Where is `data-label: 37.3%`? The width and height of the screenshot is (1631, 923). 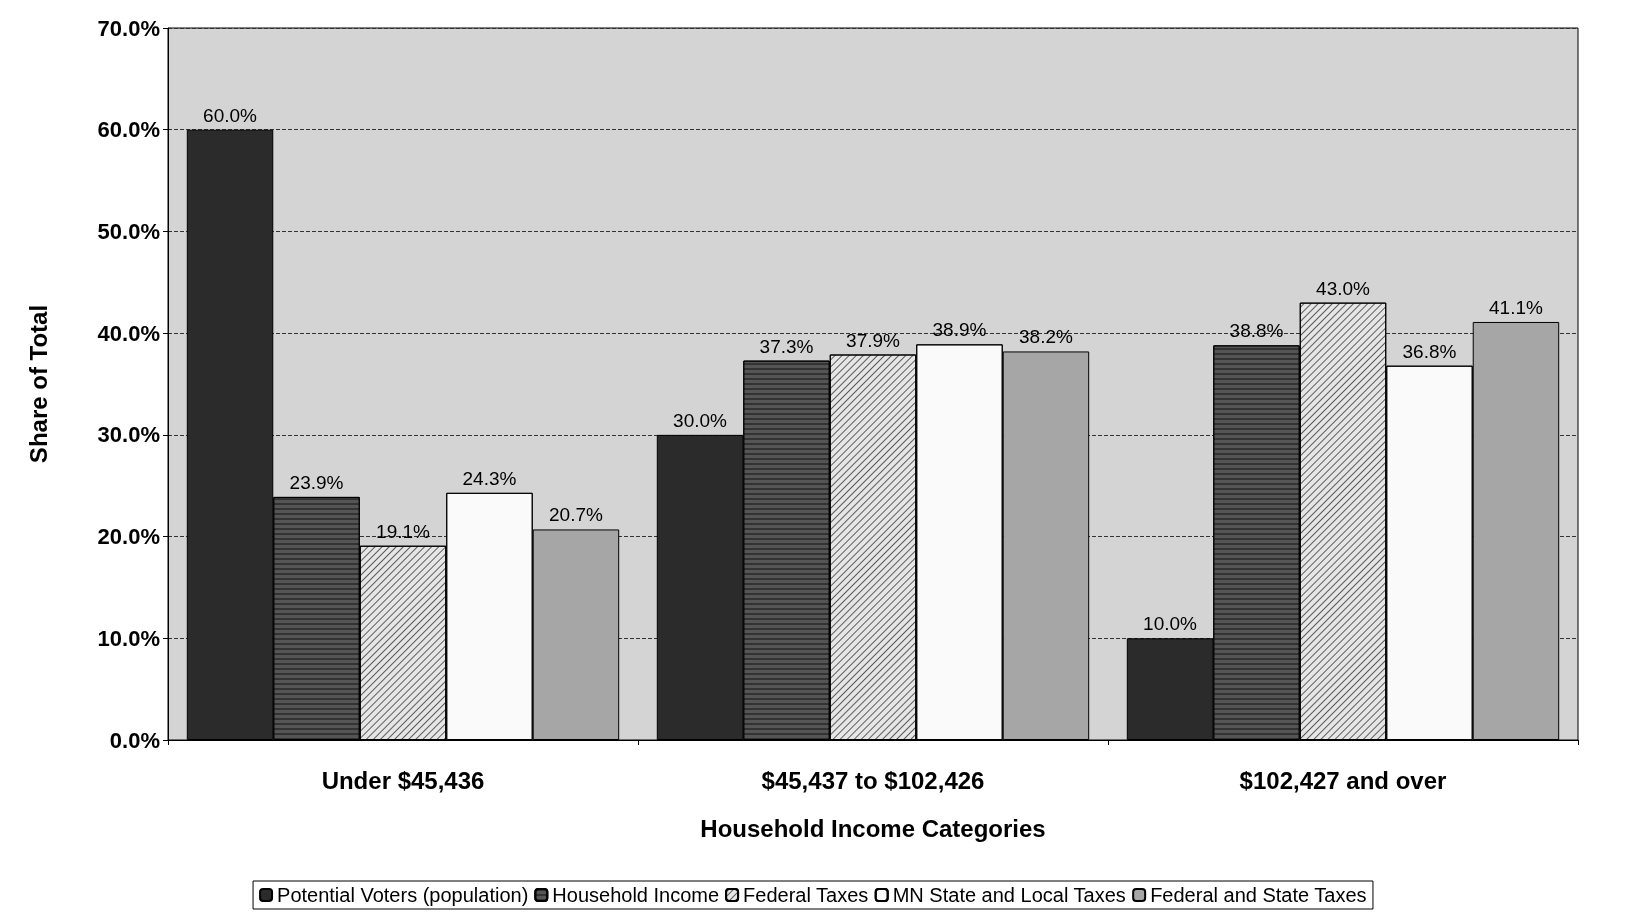
data-label: 37.3% is located at coordinates (786, 346).